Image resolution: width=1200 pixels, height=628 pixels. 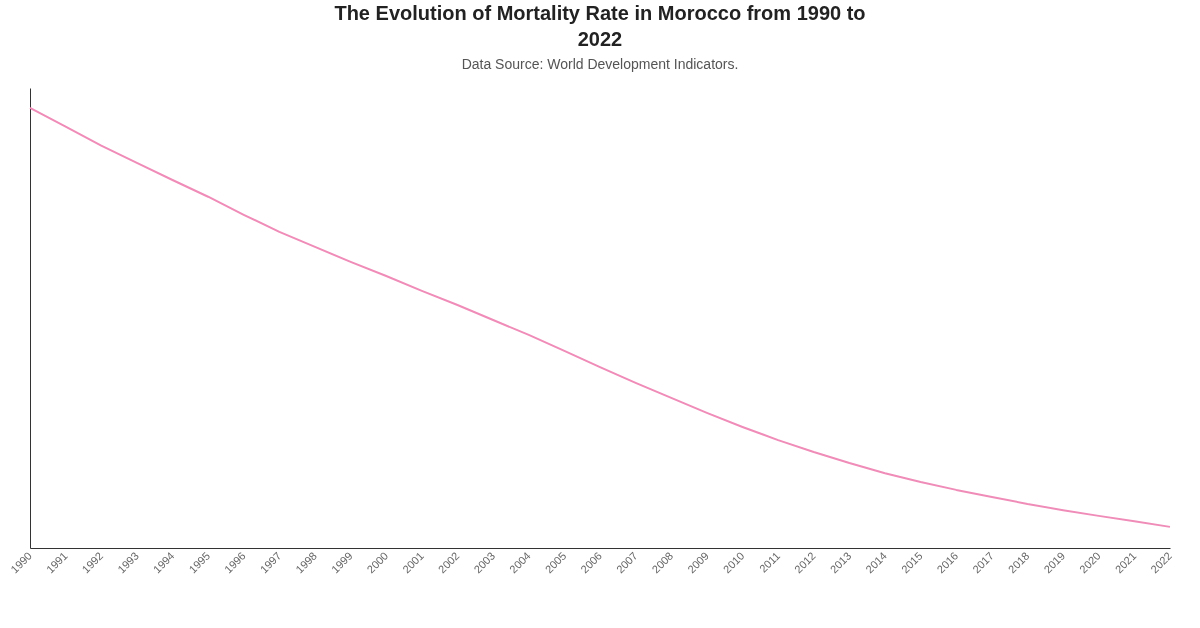 What do you see at coordinates (600, 26) in the screenshot?
I see `chart-title: The Evolution of Mortality Rate in Morocco from 1990 to 2022` at bounding box center [600, 26].